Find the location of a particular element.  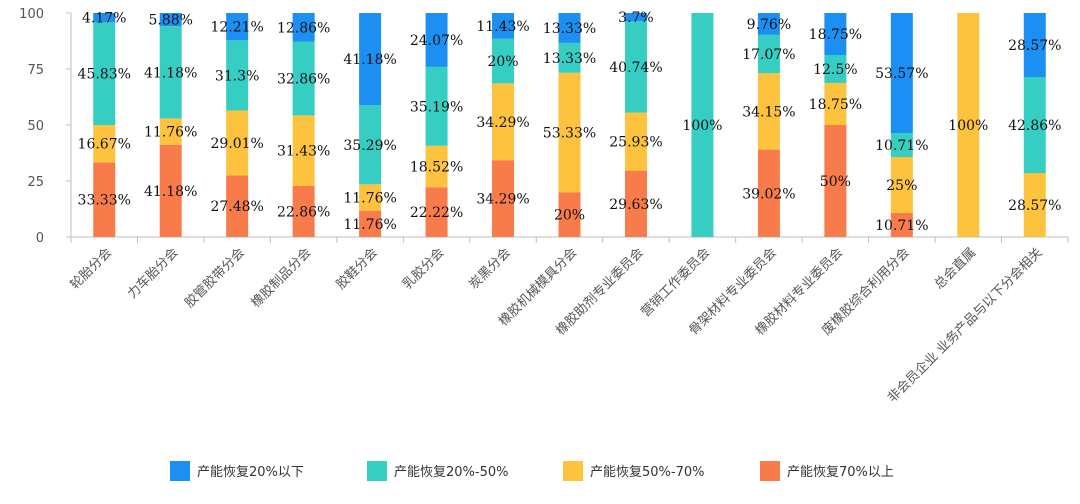

data-label: 29.63% is located at coordinates (635, 205).